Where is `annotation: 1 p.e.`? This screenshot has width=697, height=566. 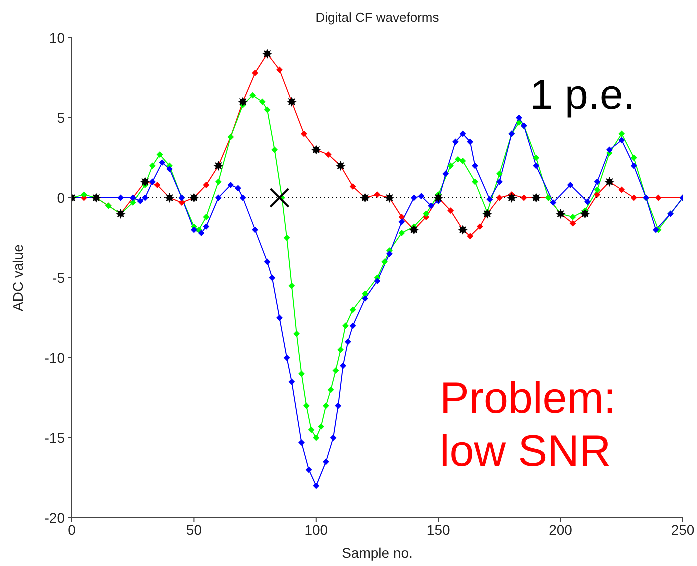
annotation: 1 p.e. is located at coordinates (583, 95).